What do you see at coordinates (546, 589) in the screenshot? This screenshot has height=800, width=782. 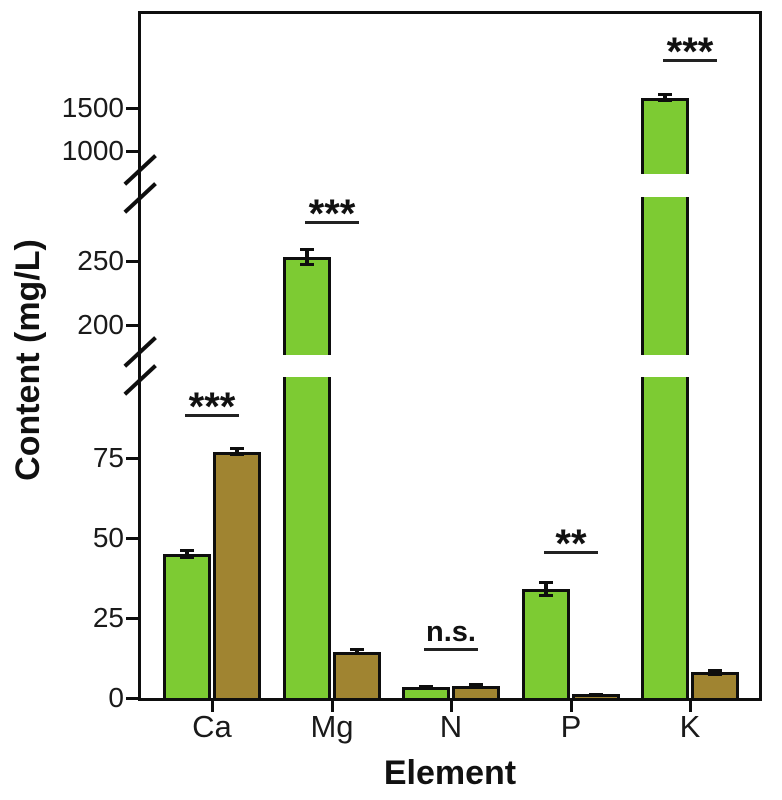 I see `errorbar-P-green-series` at bounding box center [546, 589].